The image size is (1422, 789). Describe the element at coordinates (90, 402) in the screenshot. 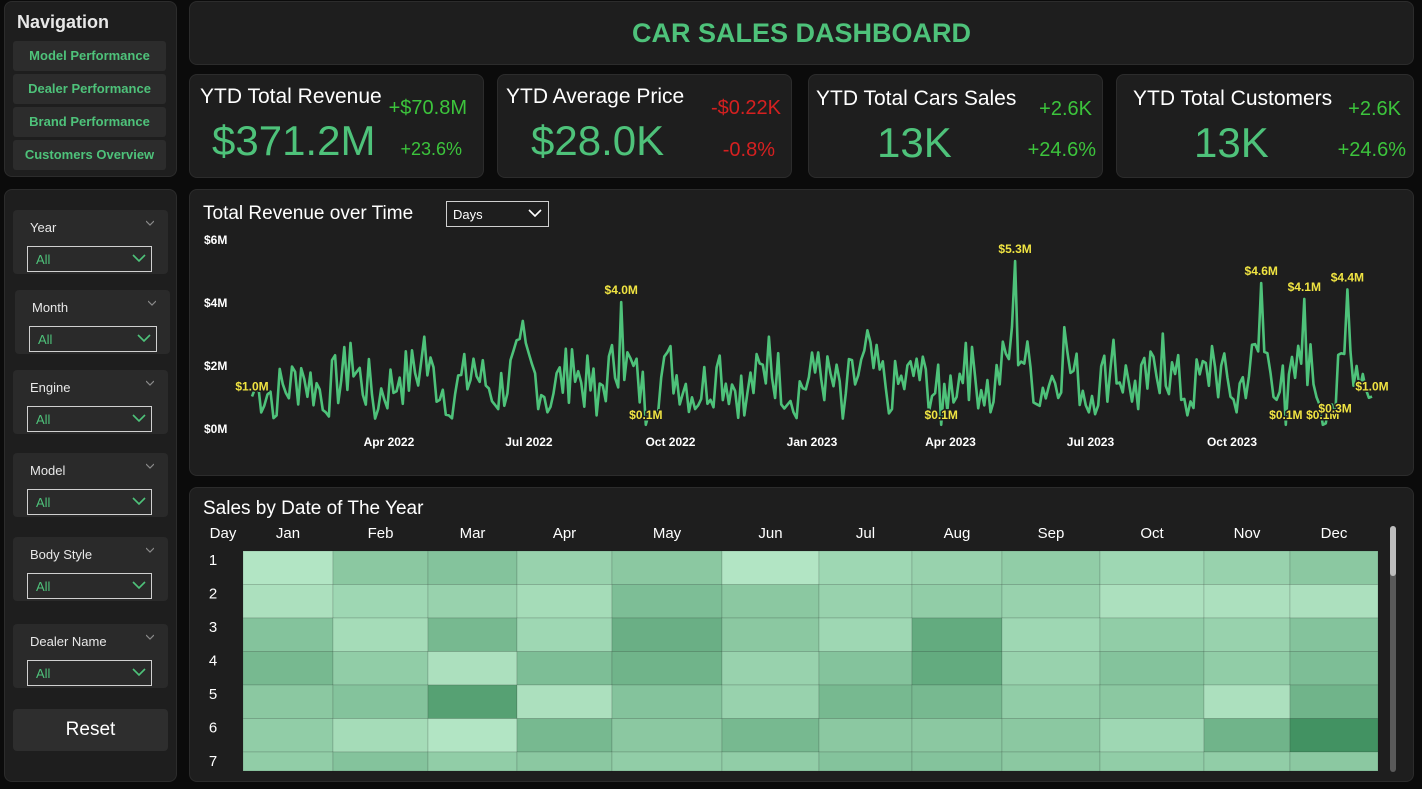

I see `filter-engine: Engine All` at that location.